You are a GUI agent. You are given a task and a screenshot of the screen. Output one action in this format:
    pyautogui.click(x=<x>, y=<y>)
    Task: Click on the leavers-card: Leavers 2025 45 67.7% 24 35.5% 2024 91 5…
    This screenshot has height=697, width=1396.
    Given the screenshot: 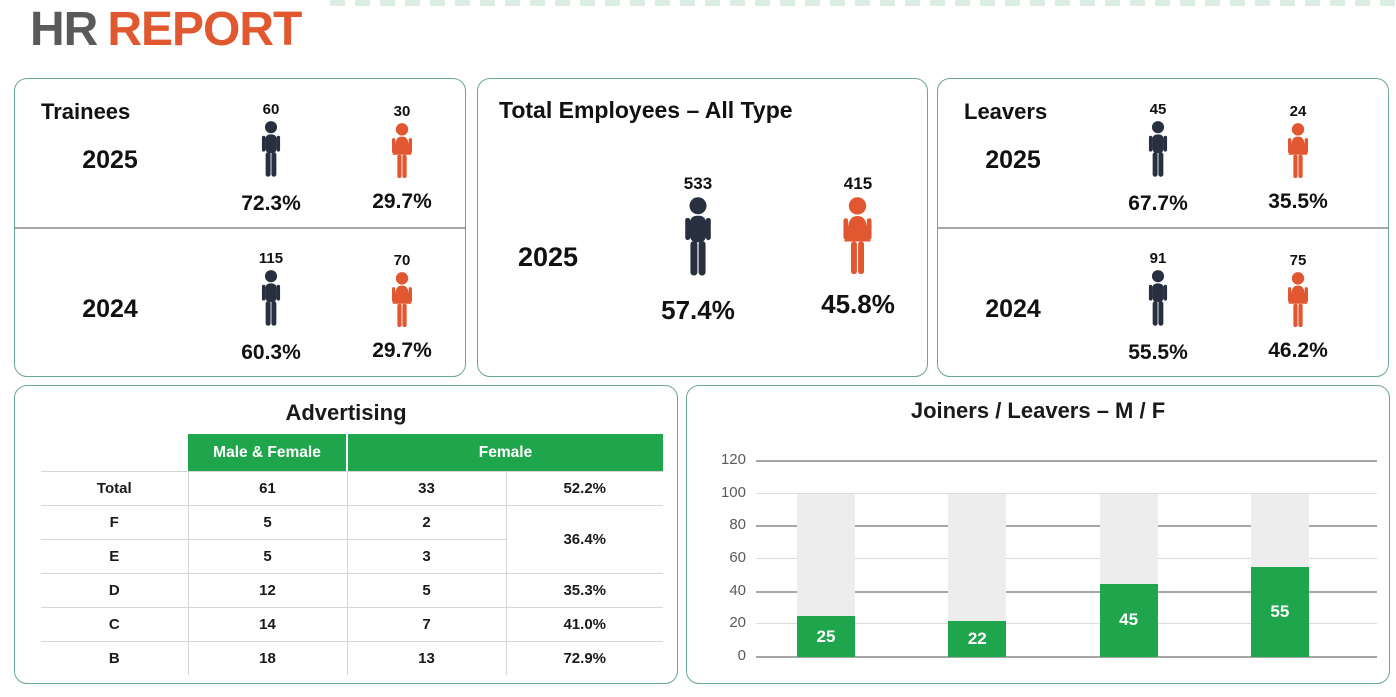 What is the action you would take?
    pyautogui.click(x=1163, y=227)
    